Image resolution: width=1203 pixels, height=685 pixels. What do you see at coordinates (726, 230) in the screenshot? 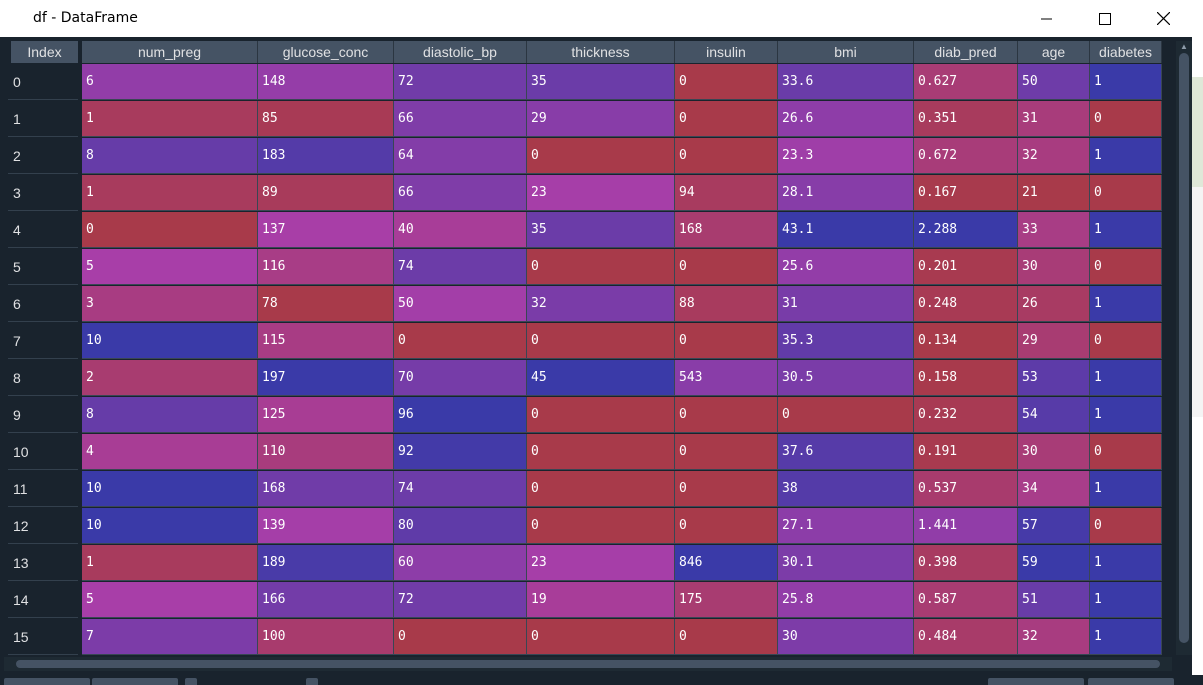
I see `table-cell: 168` at bounding box center [726, 230].